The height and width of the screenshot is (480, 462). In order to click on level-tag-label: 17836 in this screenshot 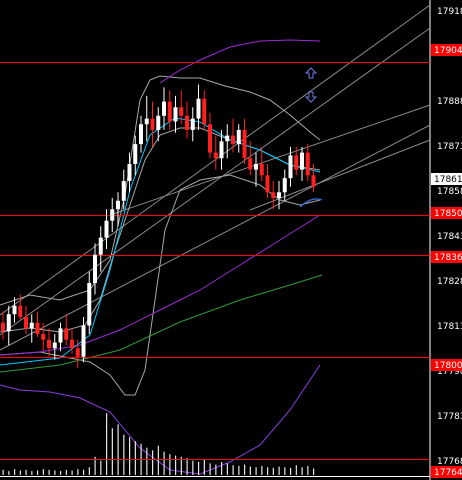, I will do `click(448, 258)`.